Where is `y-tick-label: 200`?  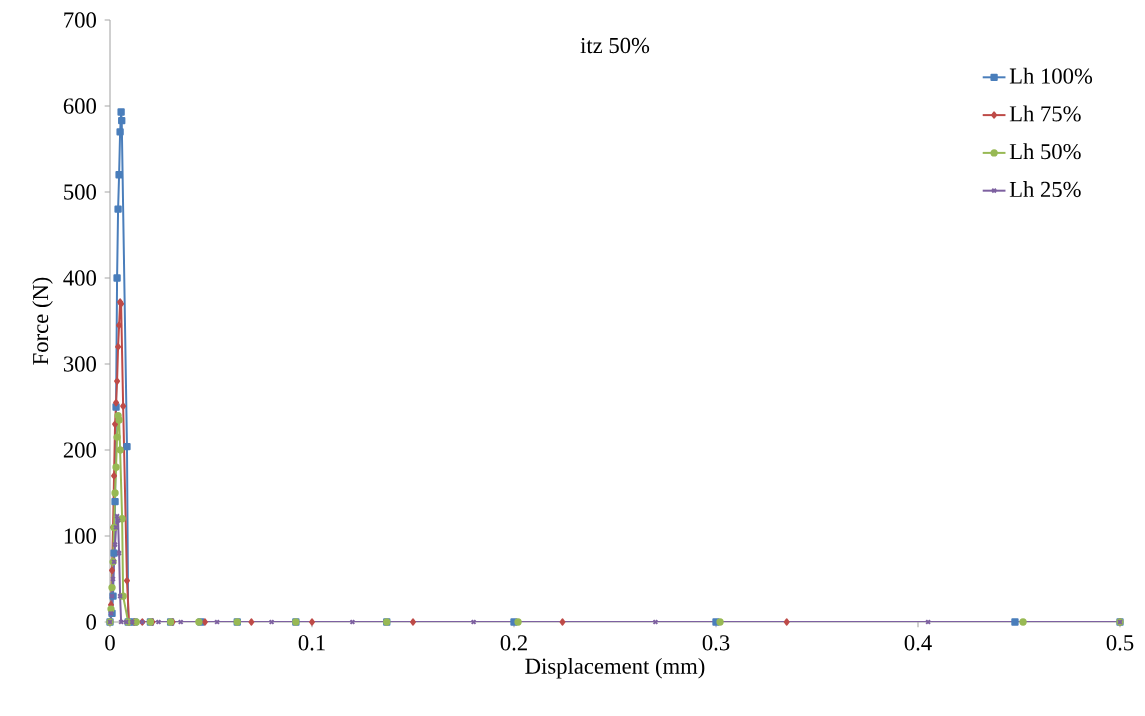
y-tick-label: 200 is located at coordinates (79, 450).